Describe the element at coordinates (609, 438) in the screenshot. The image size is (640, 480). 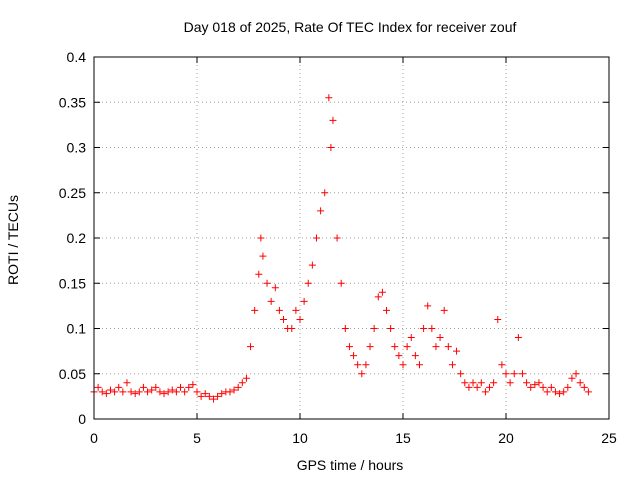
I see `x-tick-label: 25` at that location.